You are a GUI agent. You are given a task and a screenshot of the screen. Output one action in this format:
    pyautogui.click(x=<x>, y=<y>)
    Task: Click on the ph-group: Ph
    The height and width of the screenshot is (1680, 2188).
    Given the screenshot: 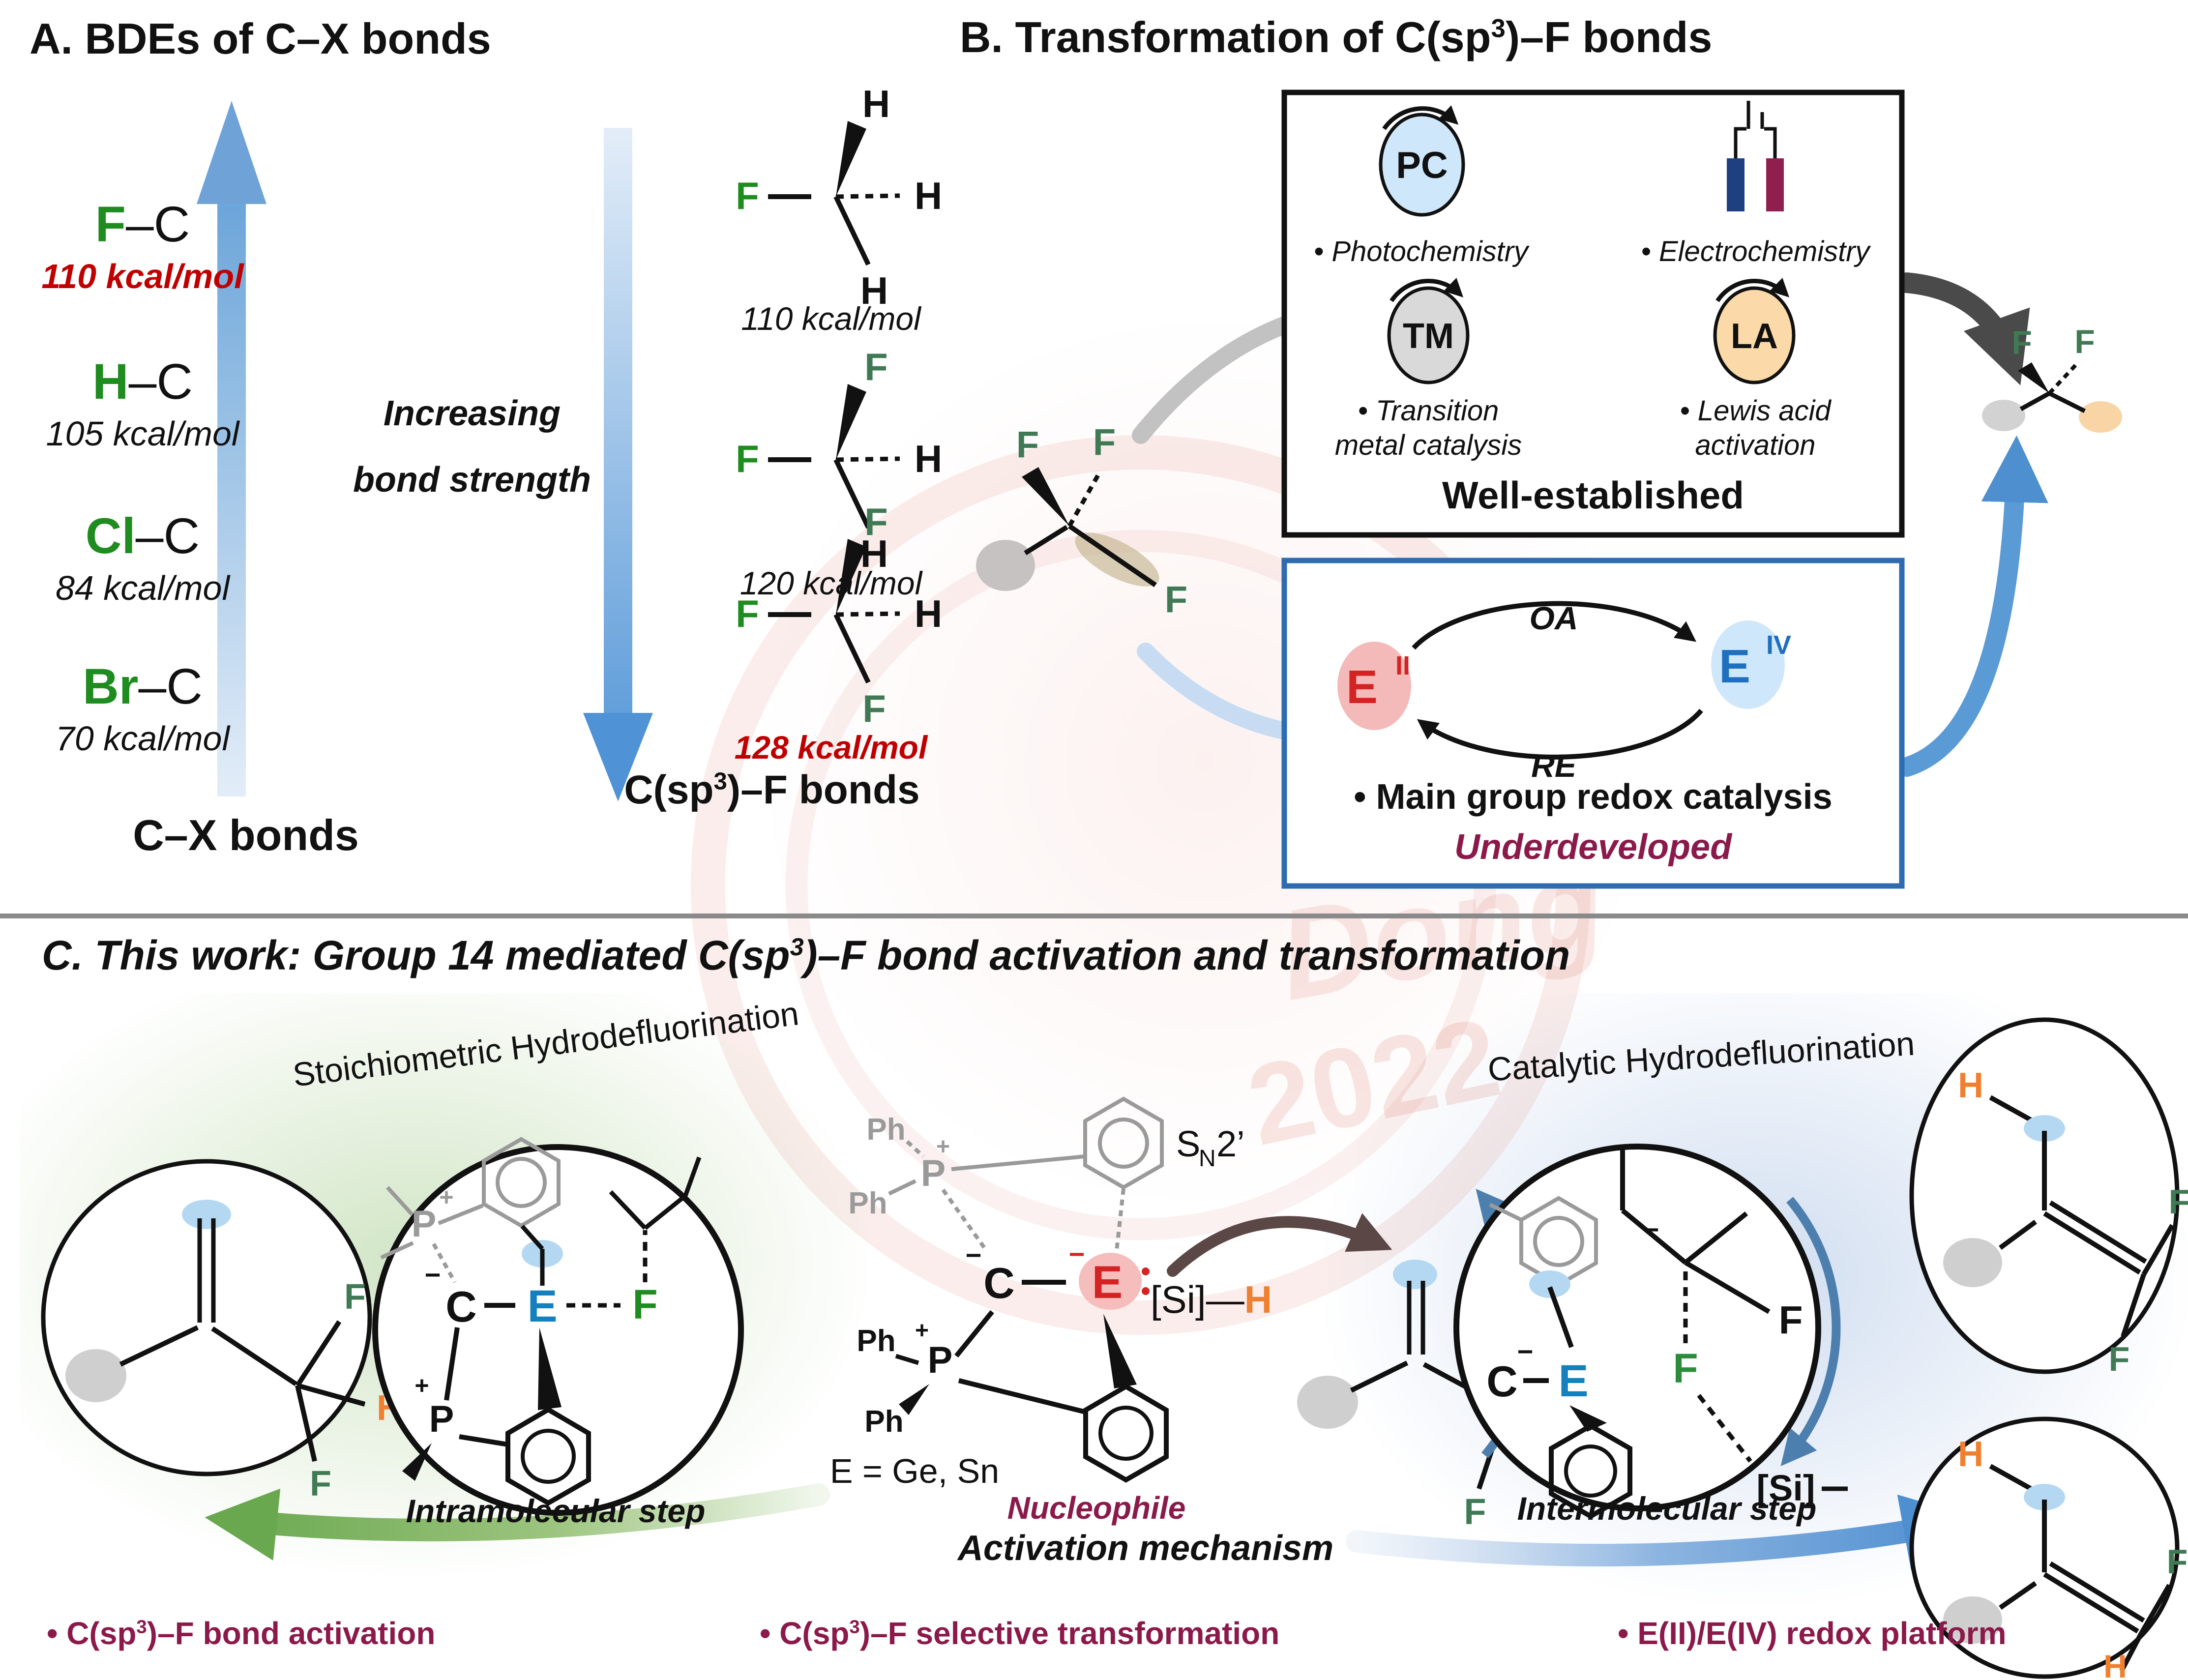 What is the action you would take?
    pyautogui.click(x=883, y=1422)
    